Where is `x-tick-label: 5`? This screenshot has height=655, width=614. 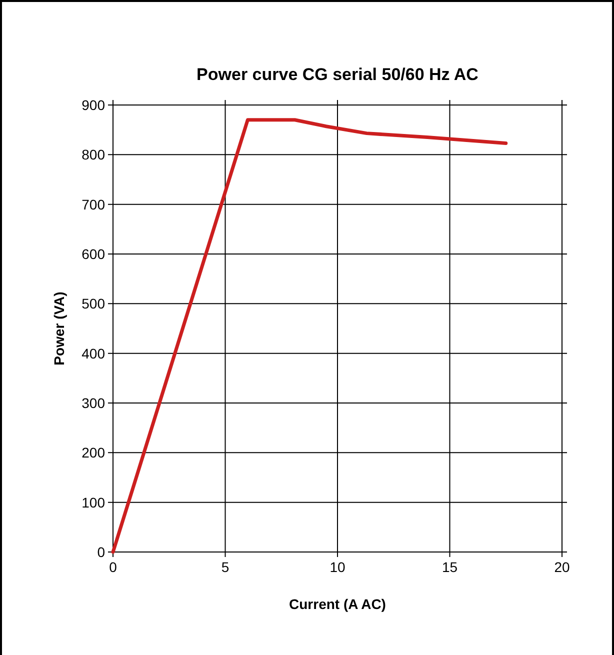 x-tick-label: 5 is located at coordinates (225, 567).